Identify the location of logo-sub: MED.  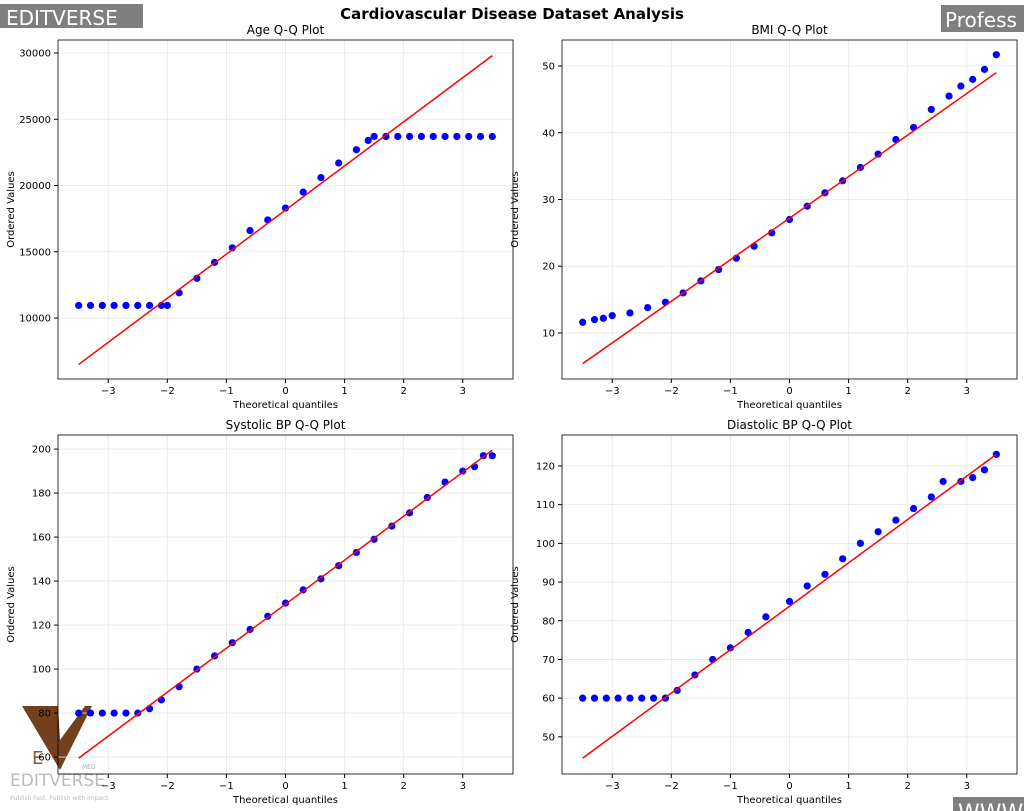
(89, 767).